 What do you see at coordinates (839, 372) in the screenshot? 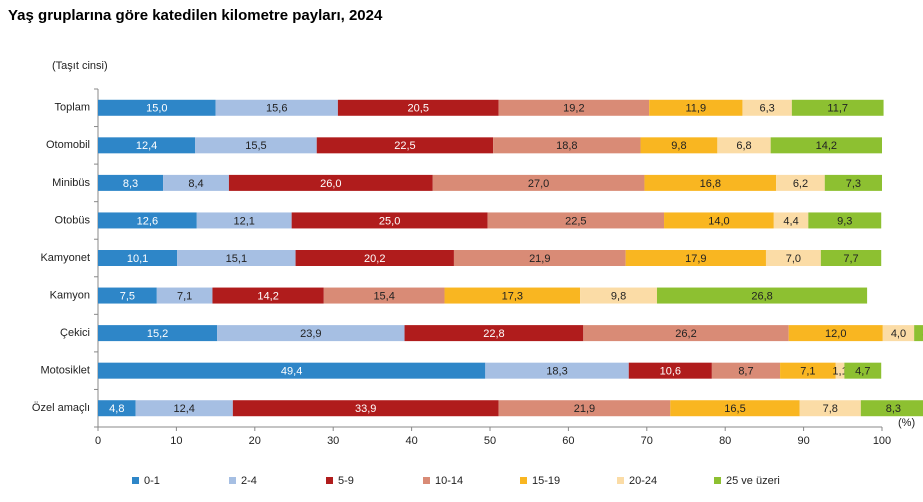
I see `value-label: 1,1` at bounding box center [839, 372].